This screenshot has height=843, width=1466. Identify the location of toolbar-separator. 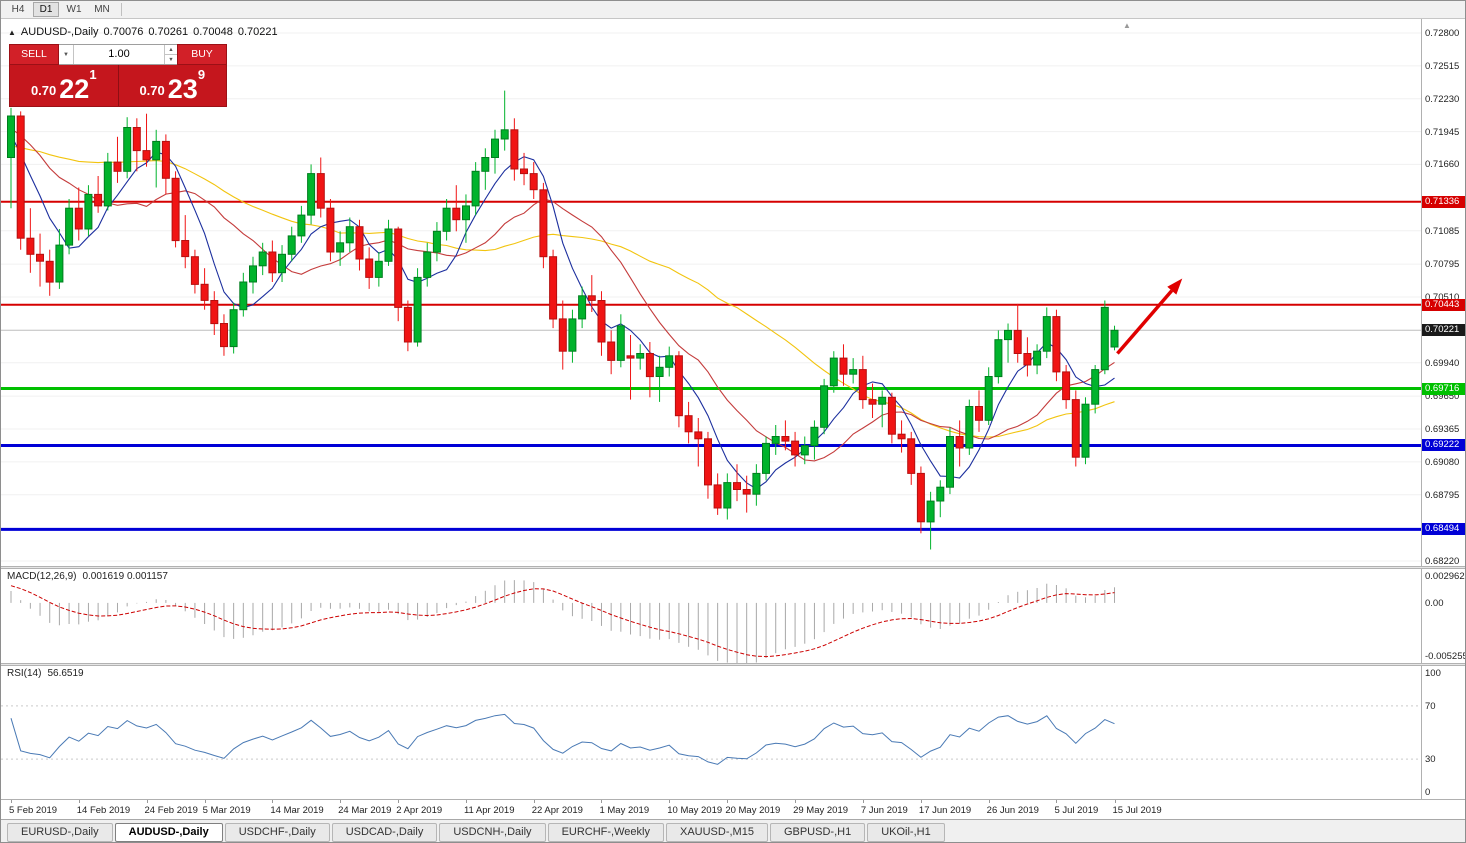
(121, 9).